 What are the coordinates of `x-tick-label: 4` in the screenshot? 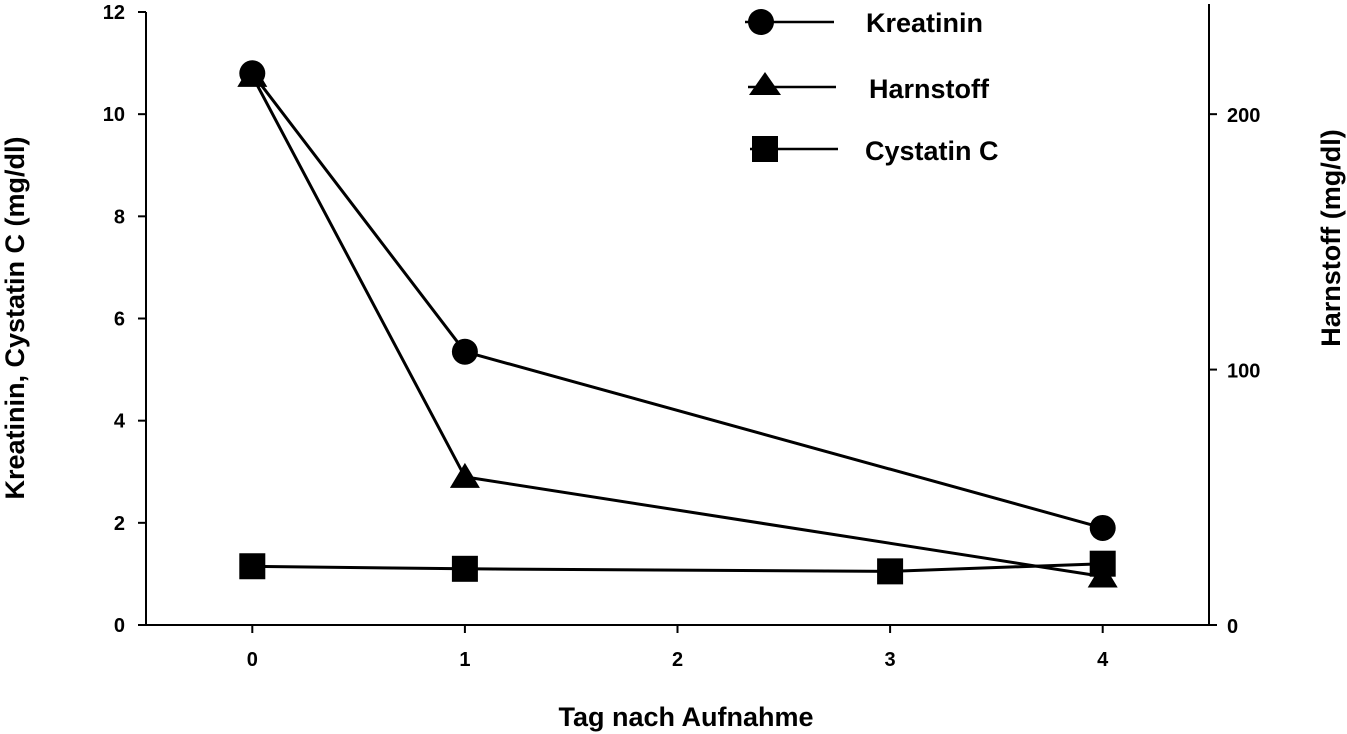 It's located at (1103, 660).